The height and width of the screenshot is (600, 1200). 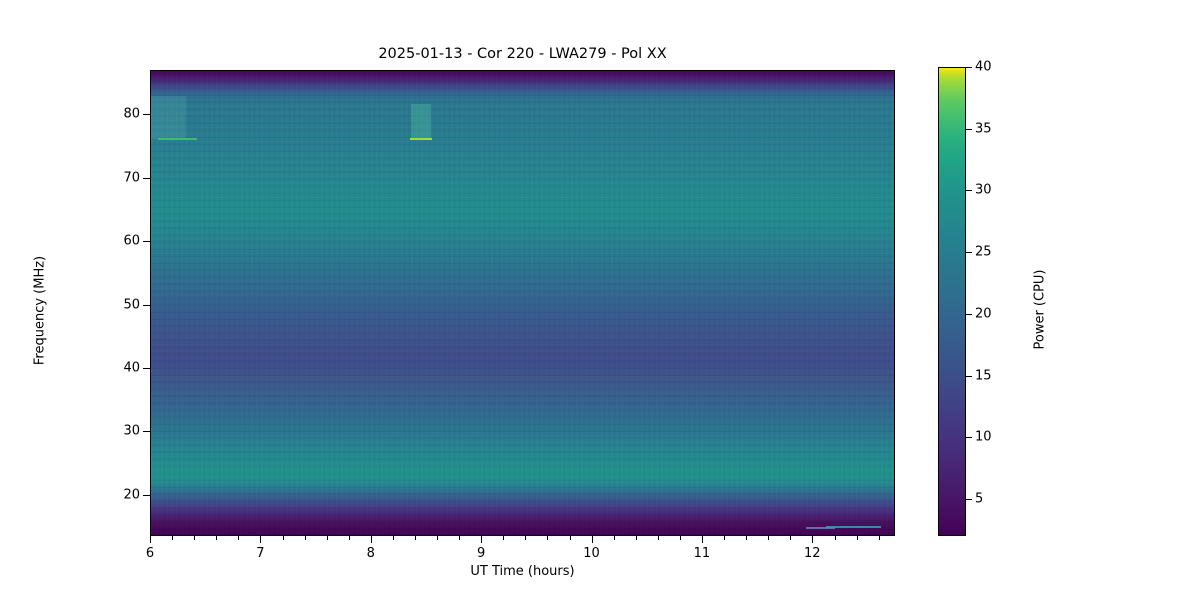 I want to click on xticklabel-11: 11, so click(x=702, y=553).